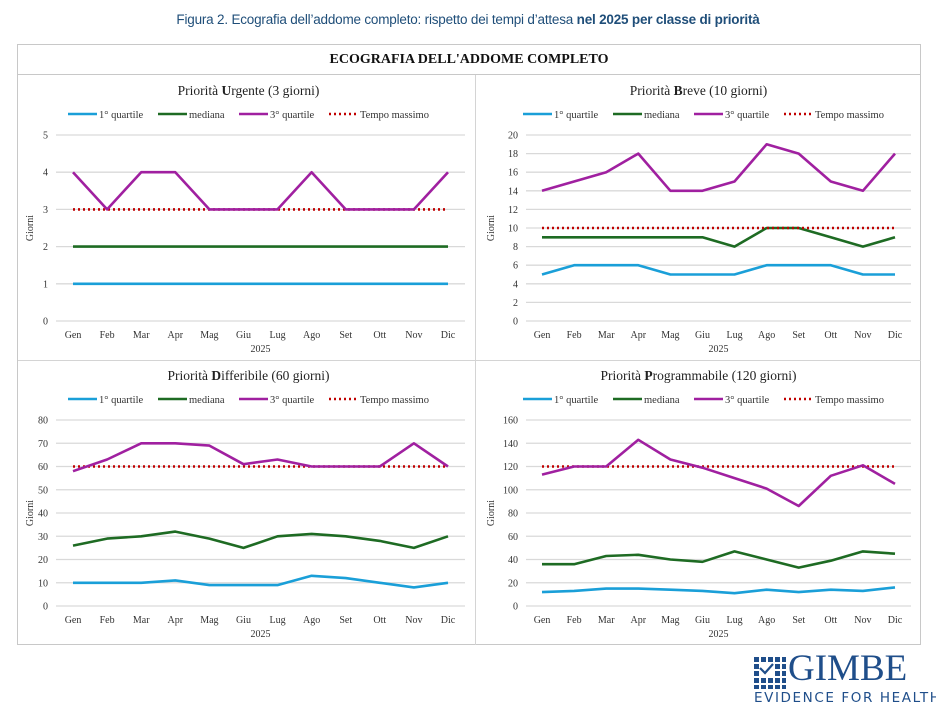  I want to click on y-tick-label: 6, so click(515, 266).